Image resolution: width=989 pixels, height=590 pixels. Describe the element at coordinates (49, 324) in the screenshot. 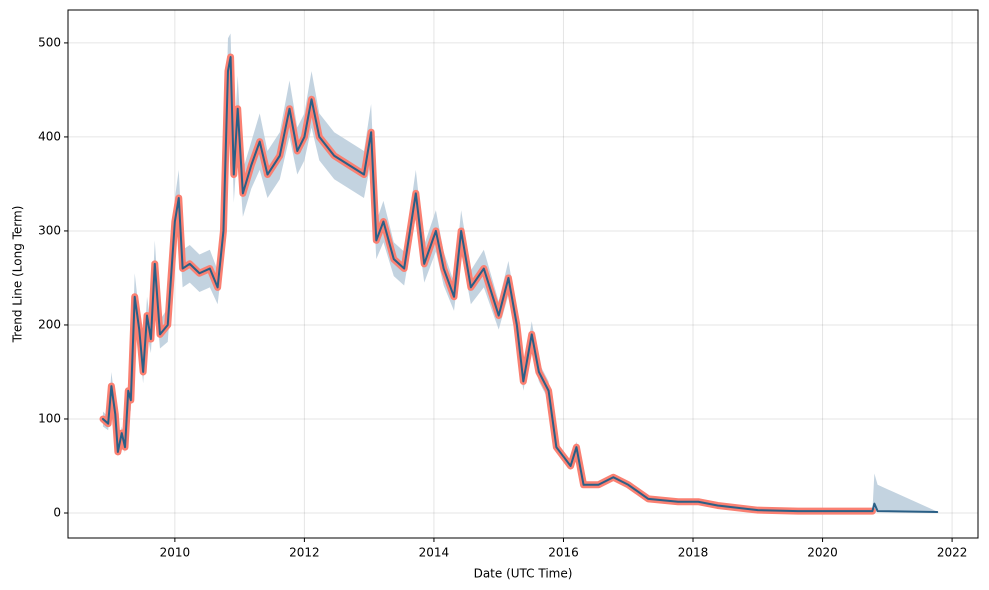

I see `y-tick-label: 200` at that location.